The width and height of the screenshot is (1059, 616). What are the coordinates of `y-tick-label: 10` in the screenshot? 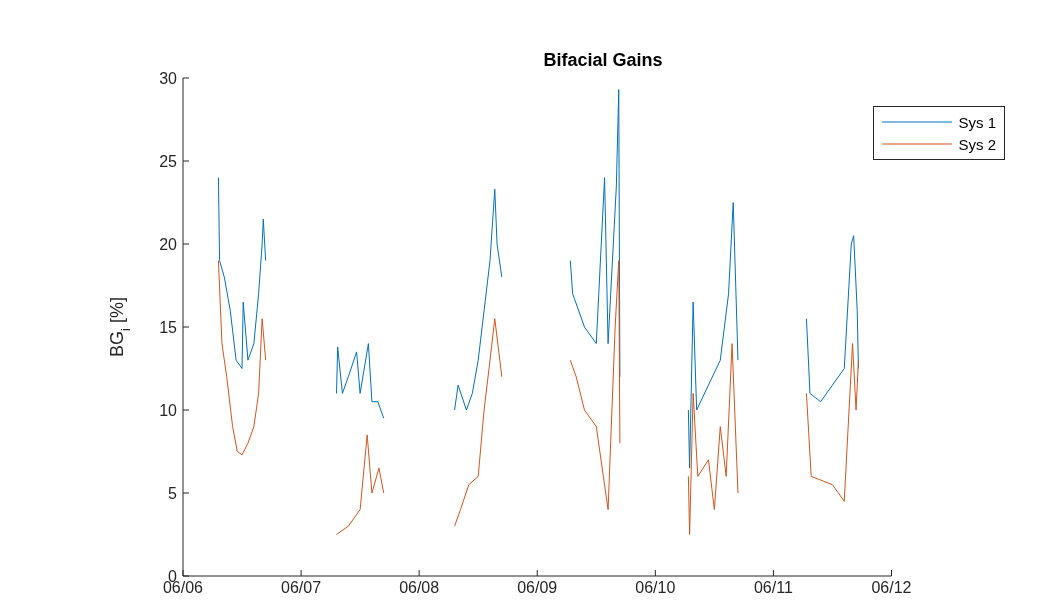 It's located at (168, 410).